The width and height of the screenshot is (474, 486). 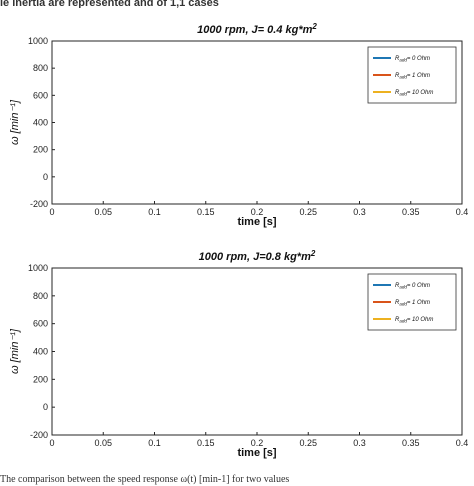 What do you see at coordinates (257, 256) in the screenshot?
I see `chart-title: 1000 rpm, J=0.8 kg*m2` at bounding box center [257, 256].